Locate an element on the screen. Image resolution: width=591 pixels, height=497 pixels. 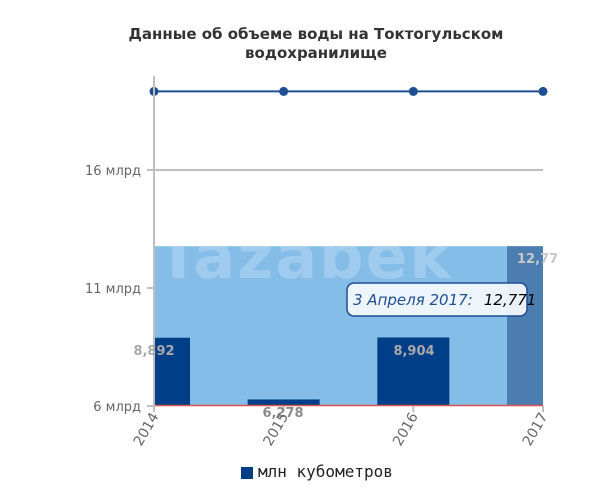
x-tick-label-2017: 2017 is located at coordinates (536, 429).